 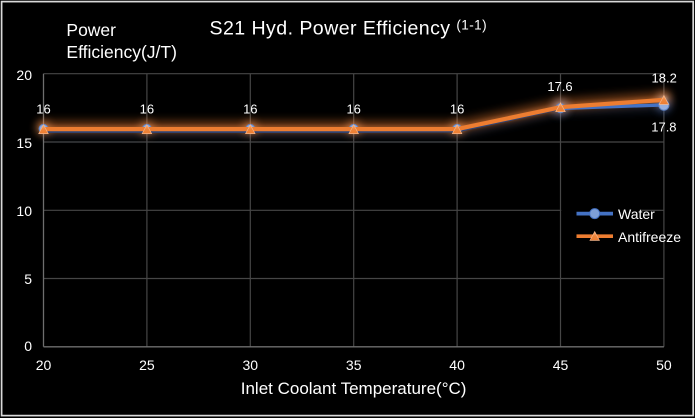 What do you see at coordinates (28, 279) in the screenshot?
I see `svg-text: 5` at bounding box center [28, 279].